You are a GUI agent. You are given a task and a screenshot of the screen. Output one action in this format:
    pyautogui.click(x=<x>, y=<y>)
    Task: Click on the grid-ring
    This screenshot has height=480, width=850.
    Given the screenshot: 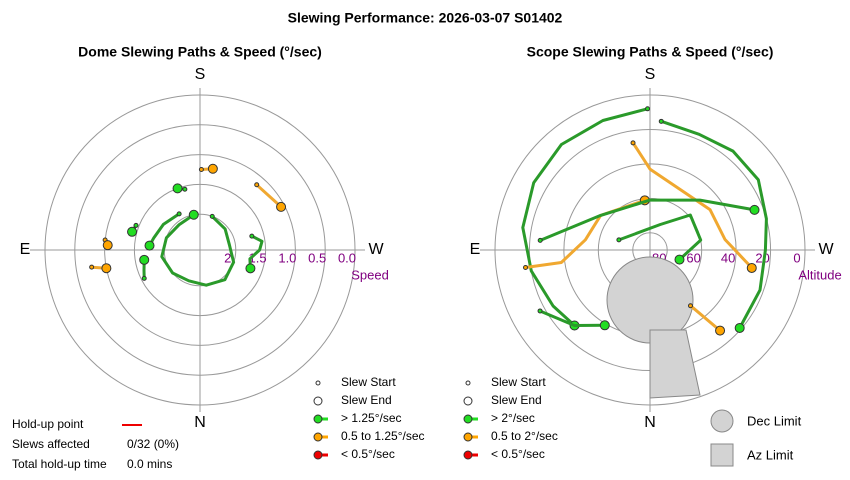 What is the action you would take?
    pyautogui.click(x=200, y=250)
    